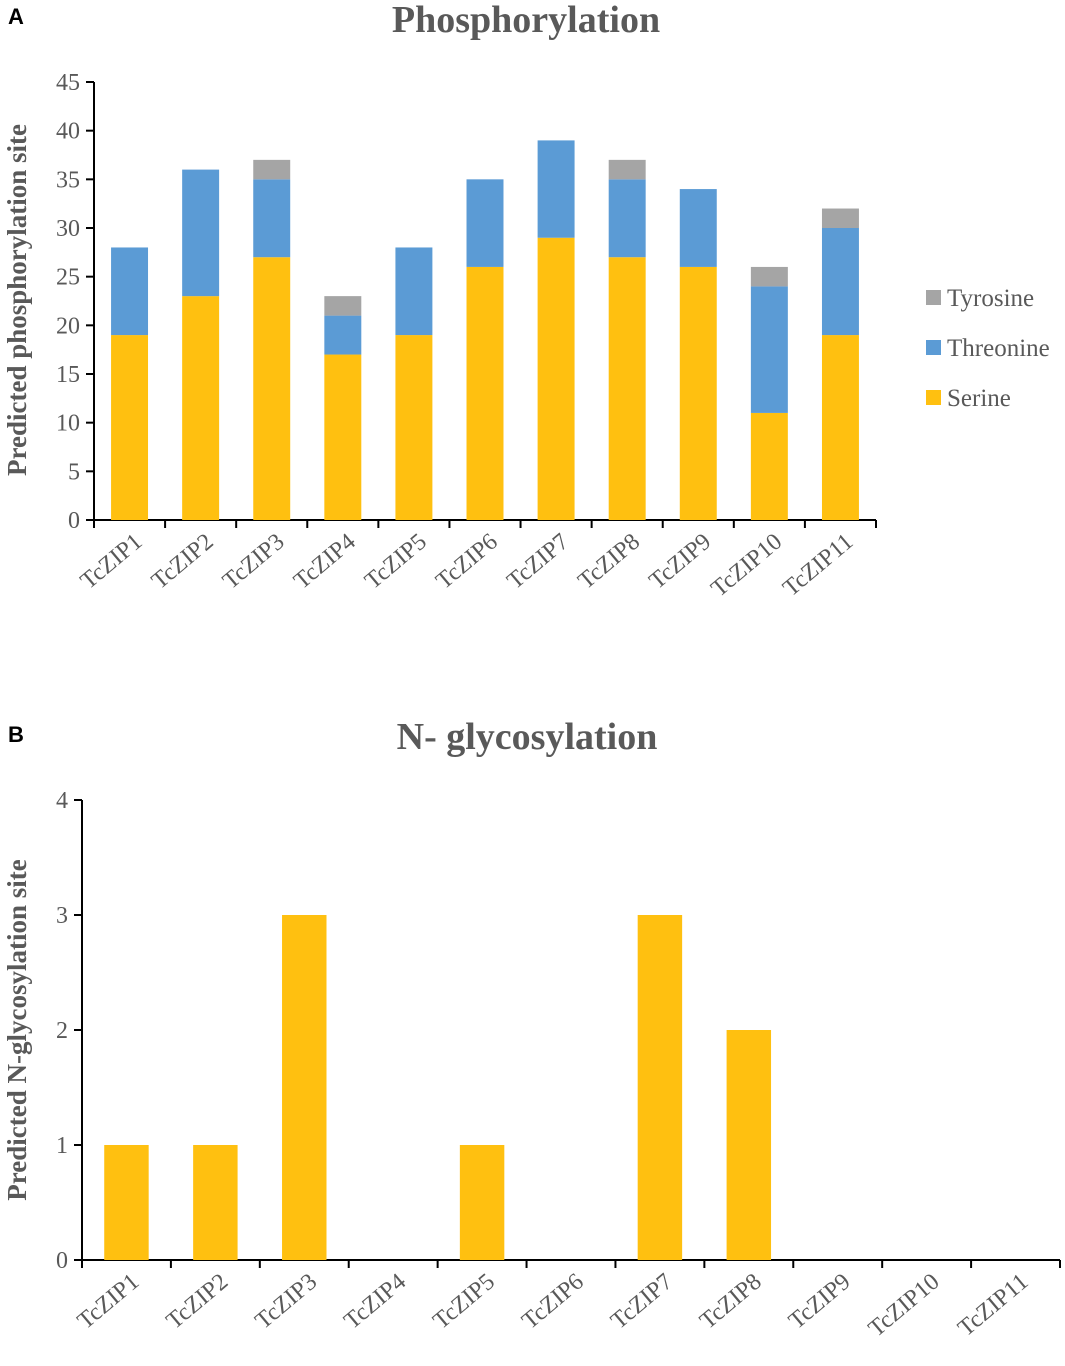 The height and width of the screenshot is (1366, 1065). What do you see at coordinates (485, 223) in the screenshot?
I see `bar-tczip6-threonine` at bounding box center [485, 223].